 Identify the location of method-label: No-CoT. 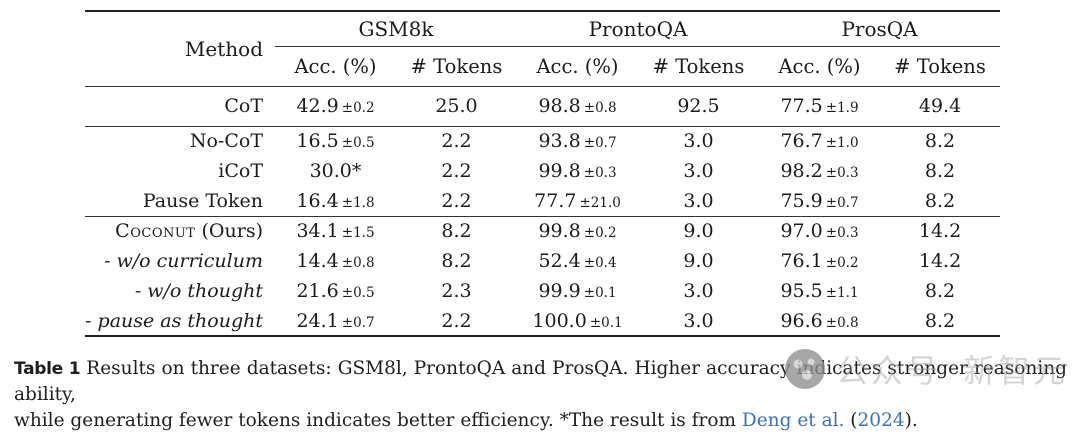
(226, 141).